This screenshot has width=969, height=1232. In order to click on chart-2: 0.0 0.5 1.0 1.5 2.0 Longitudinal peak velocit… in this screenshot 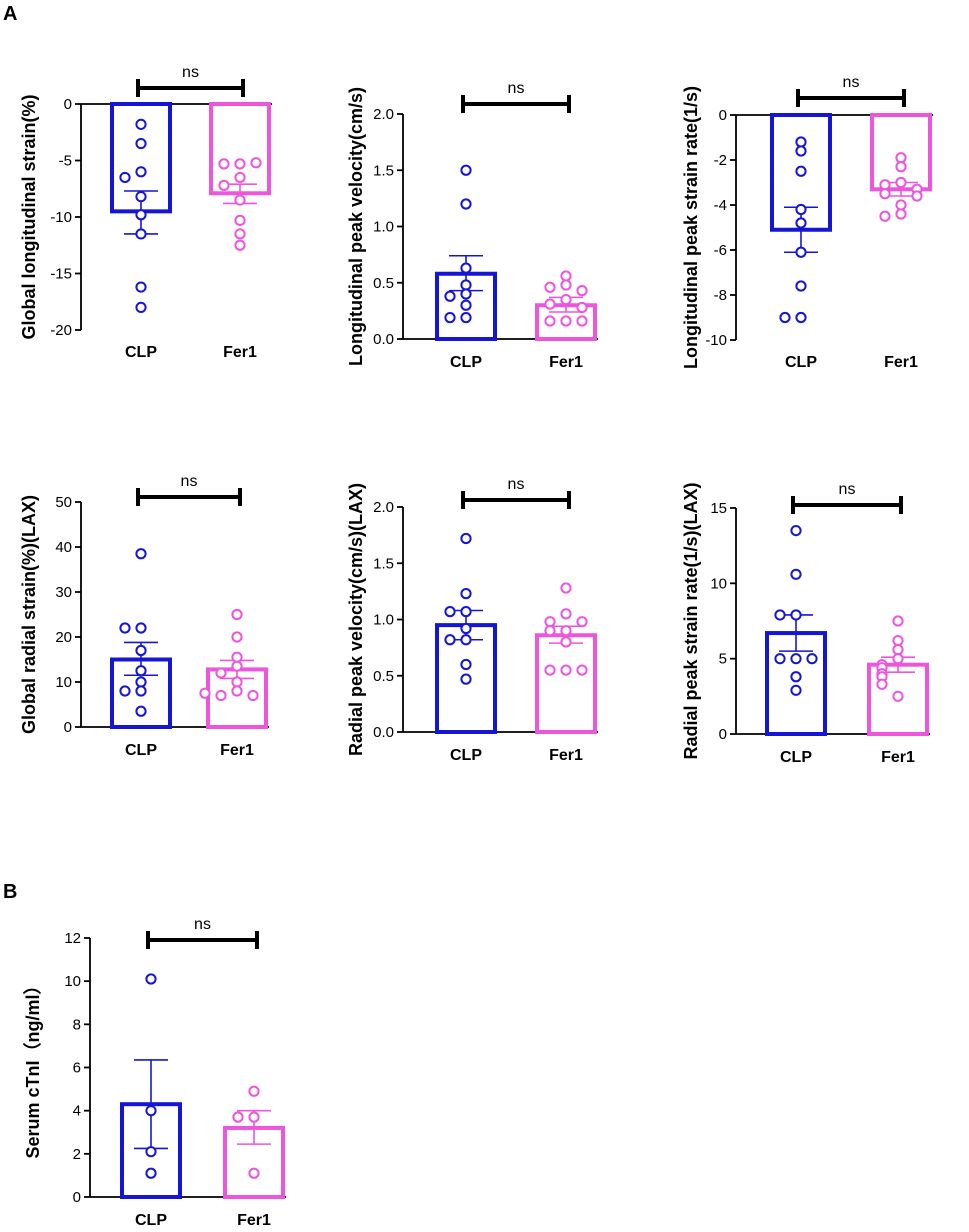, I will do `click(472, 225)`.